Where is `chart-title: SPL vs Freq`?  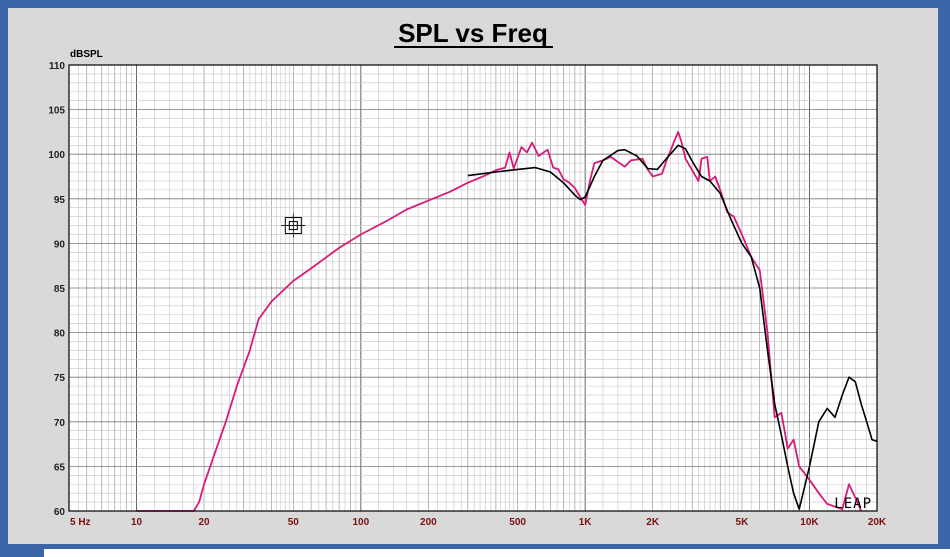 chart-title: SPL vs Freq is located at coordinates (473, 33).